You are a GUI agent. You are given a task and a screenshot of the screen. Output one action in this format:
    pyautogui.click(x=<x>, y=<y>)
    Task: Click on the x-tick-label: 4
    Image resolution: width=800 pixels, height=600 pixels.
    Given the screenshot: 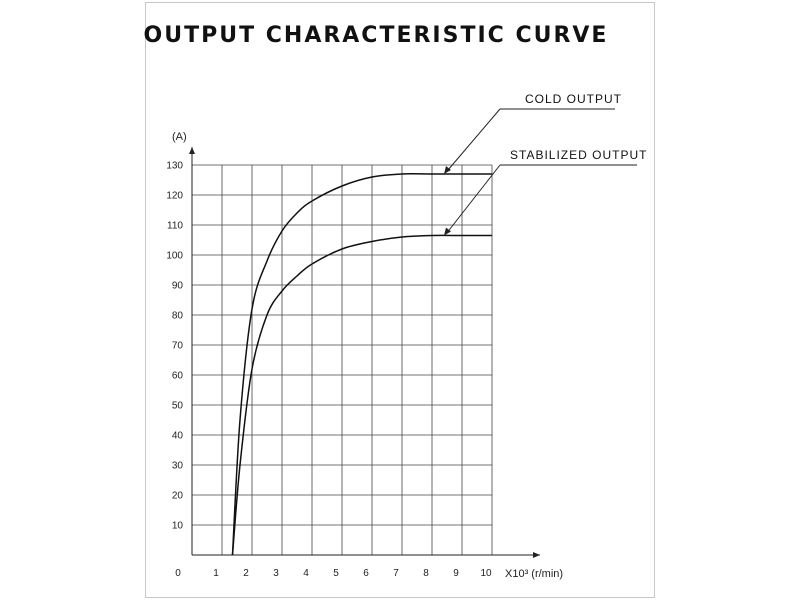 What is the action you would take?
    pyautogui.click(x=306, y=573)
    